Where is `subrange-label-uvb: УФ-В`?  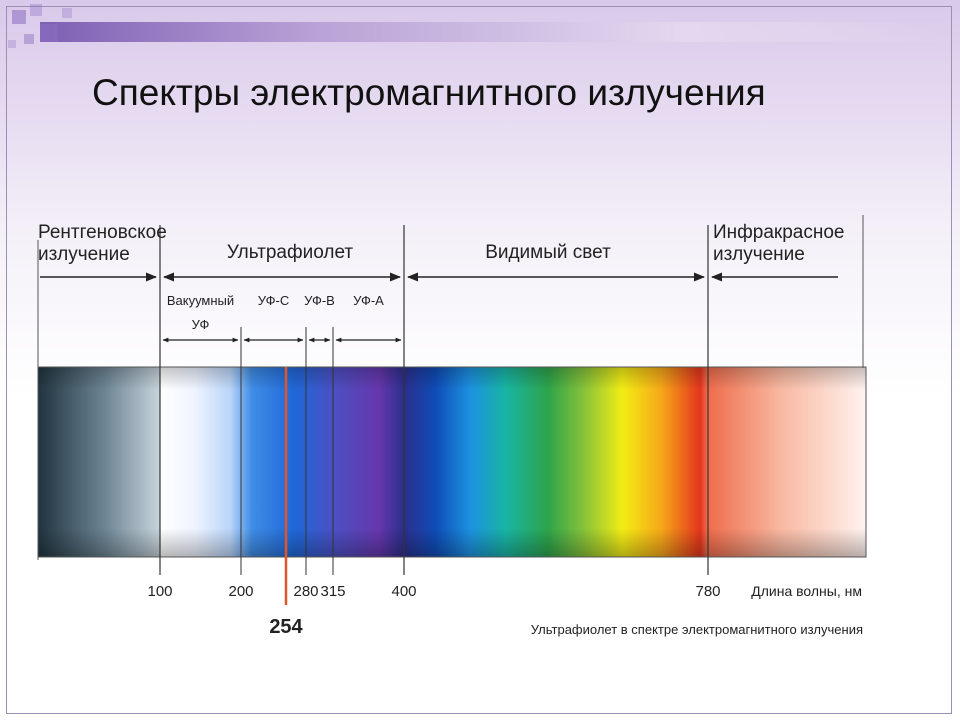
subrange-label-uvb: УФ-В is located at coordinates (319, 300).